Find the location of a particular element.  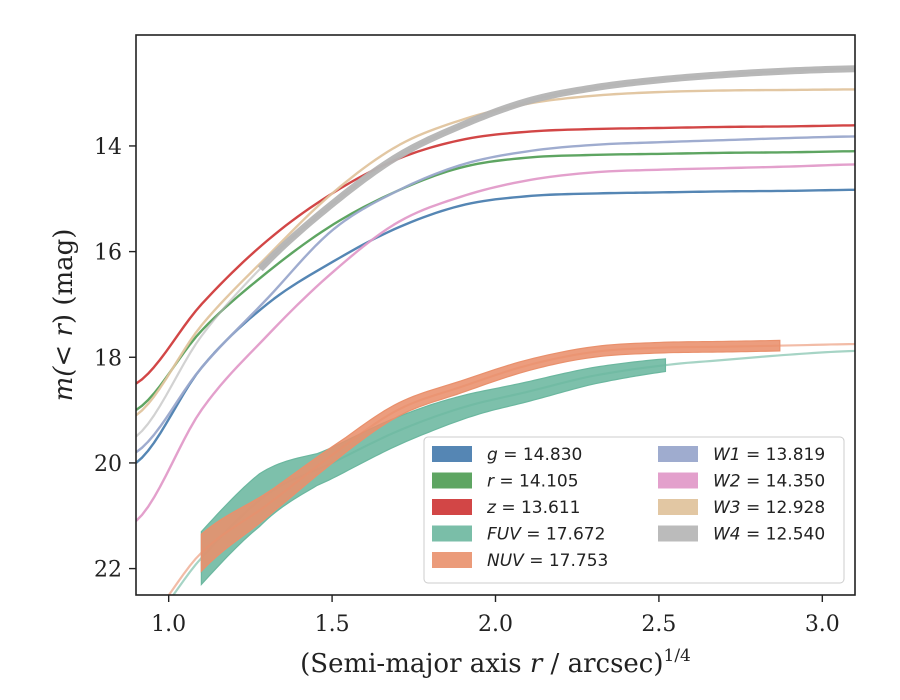

legend-value: = 13.611 is located at coordinates (538, 508).